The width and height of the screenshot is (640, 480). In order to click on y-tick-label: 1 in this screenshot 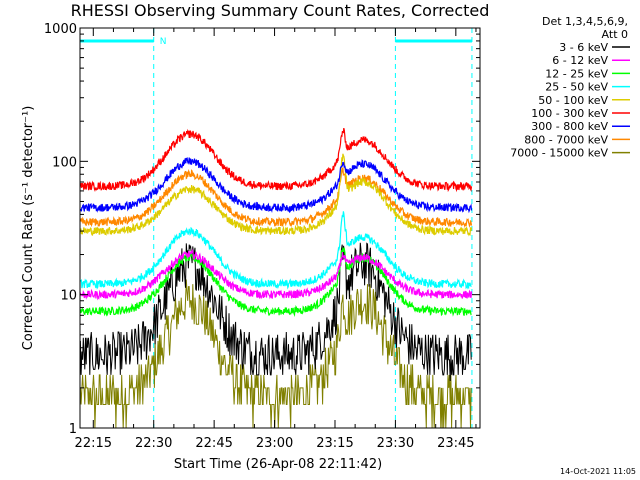, I will do `click(73, 429)`.